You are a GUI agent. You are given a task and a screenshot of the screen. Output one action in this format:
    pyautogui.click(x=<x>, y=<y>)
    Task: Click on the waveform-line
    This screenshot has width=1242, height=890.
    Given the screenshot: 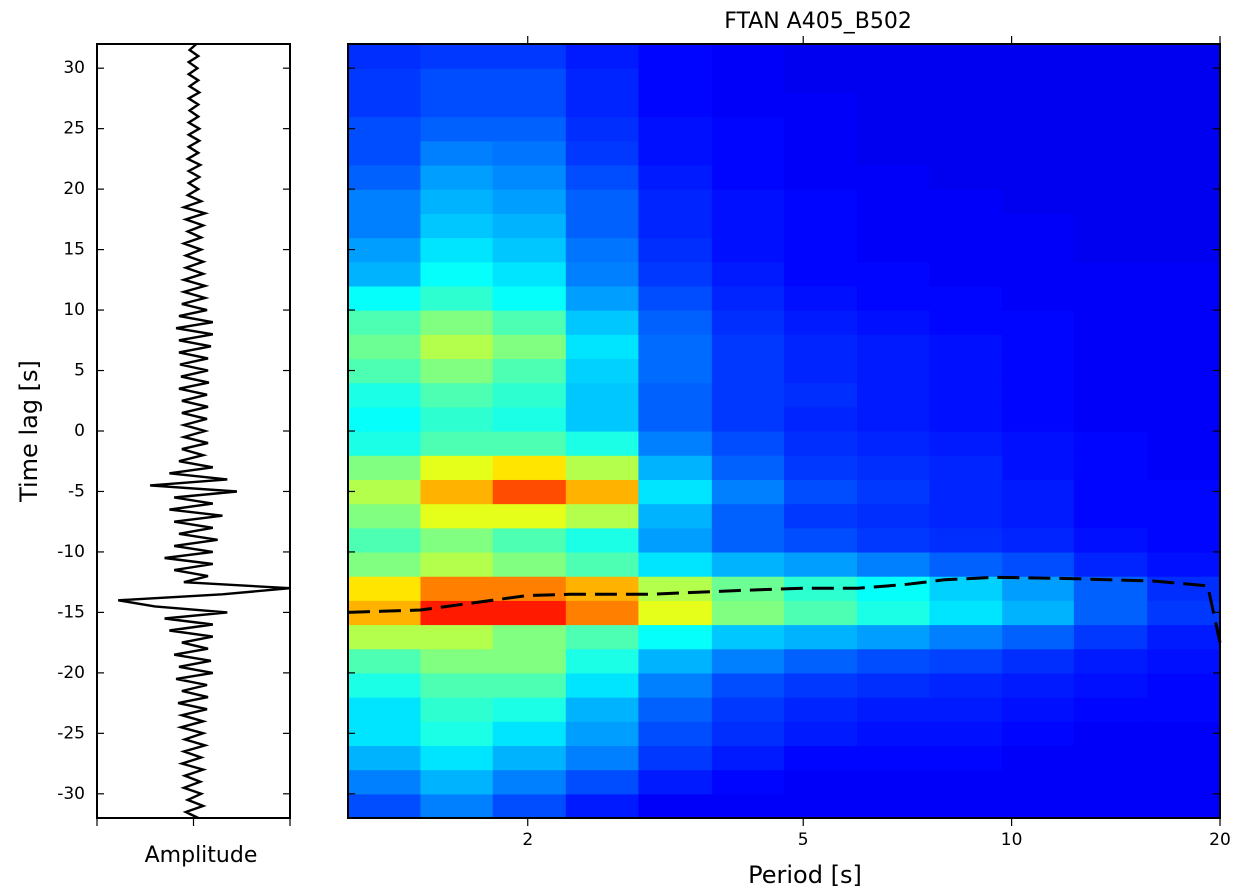 What is the action you would take?
    pyautogui.click(x=204, y=431)
    